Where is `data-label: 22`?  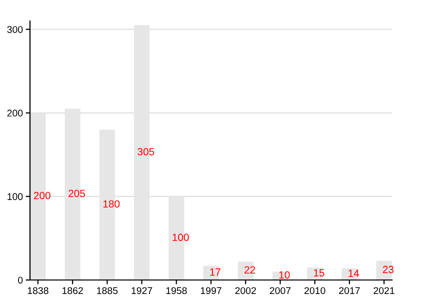 data-label: 22 is located at coordinates (250, 270).